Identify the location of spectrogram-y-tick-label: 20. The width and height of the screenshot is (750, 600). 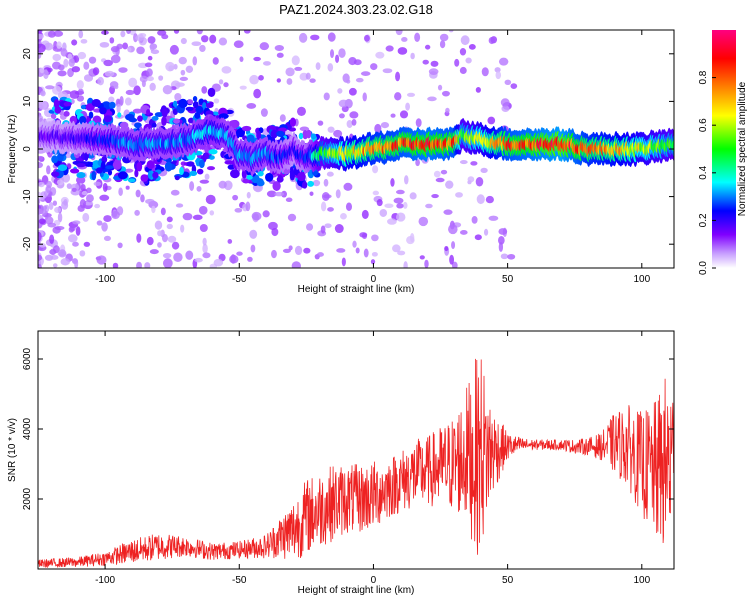
(27, 54).